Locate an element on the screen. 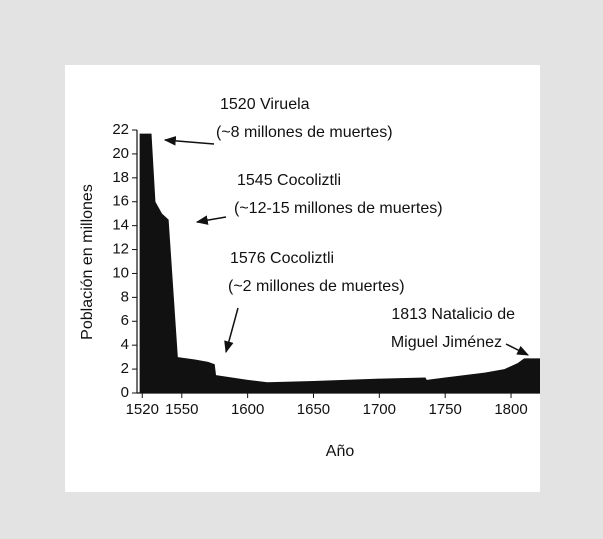 The image size is (603, 539). y-tick-label: 20 is located at coordinates (120, 153).